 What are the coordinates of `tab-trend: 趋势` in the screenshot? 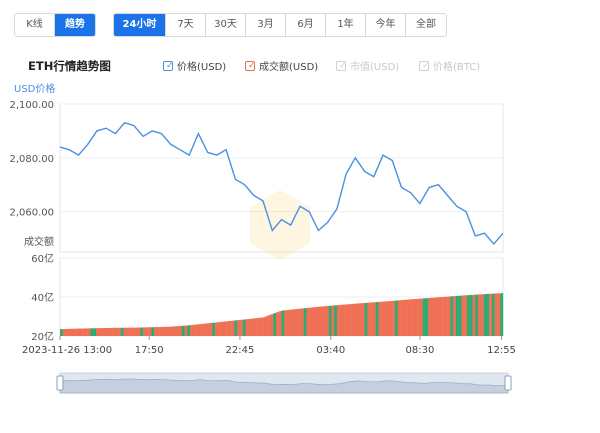 It's located at (75, 25).